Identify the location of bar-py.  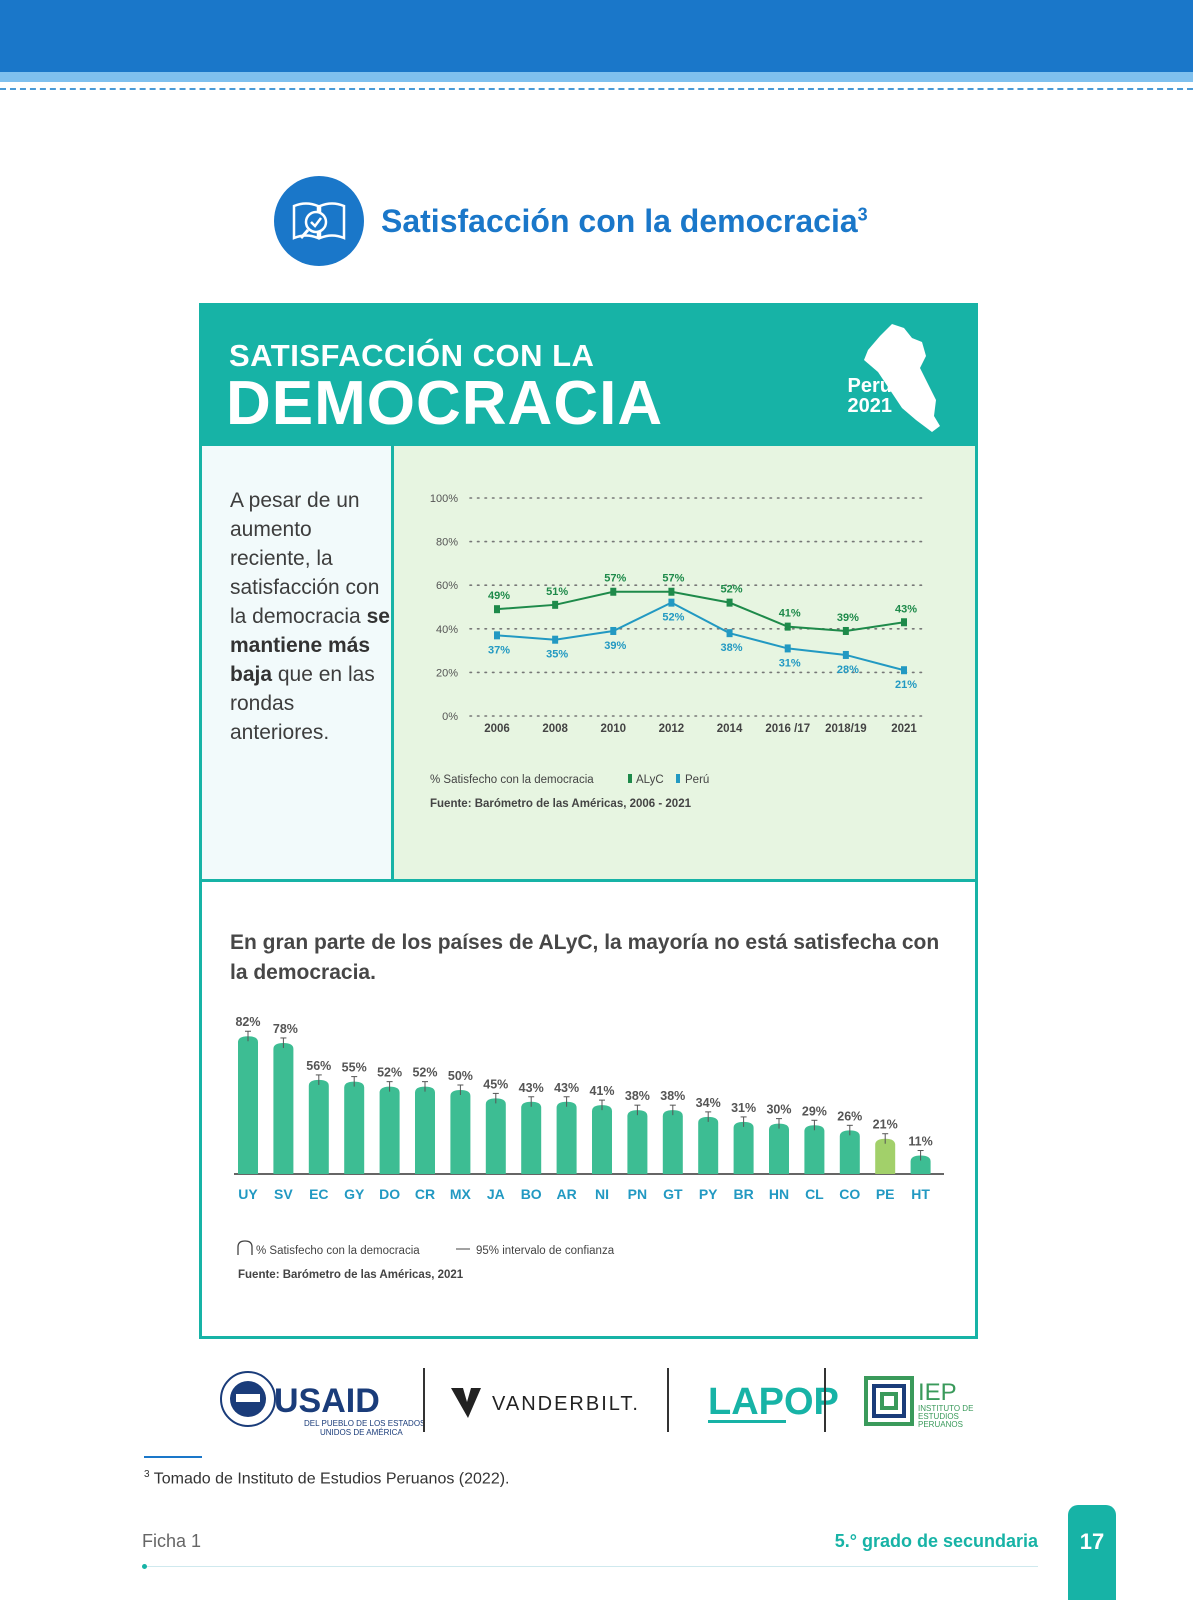
(708, 1145).